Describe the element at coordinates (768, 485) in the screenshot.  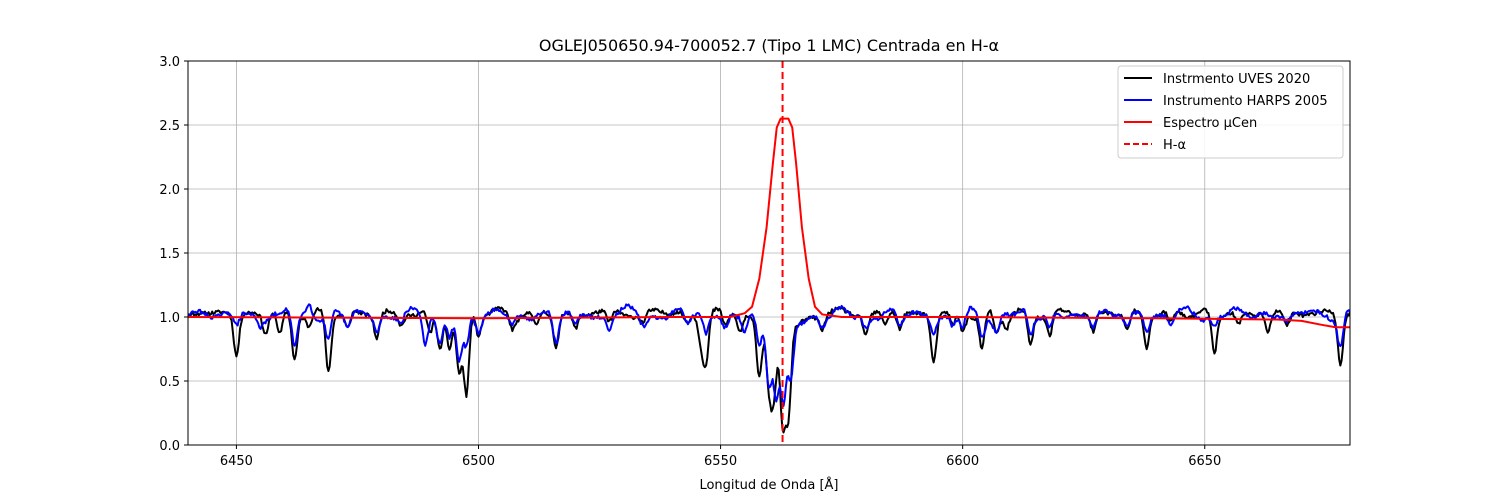
I see `x-axis-label: Longitud de Onda [Å]` at that location.